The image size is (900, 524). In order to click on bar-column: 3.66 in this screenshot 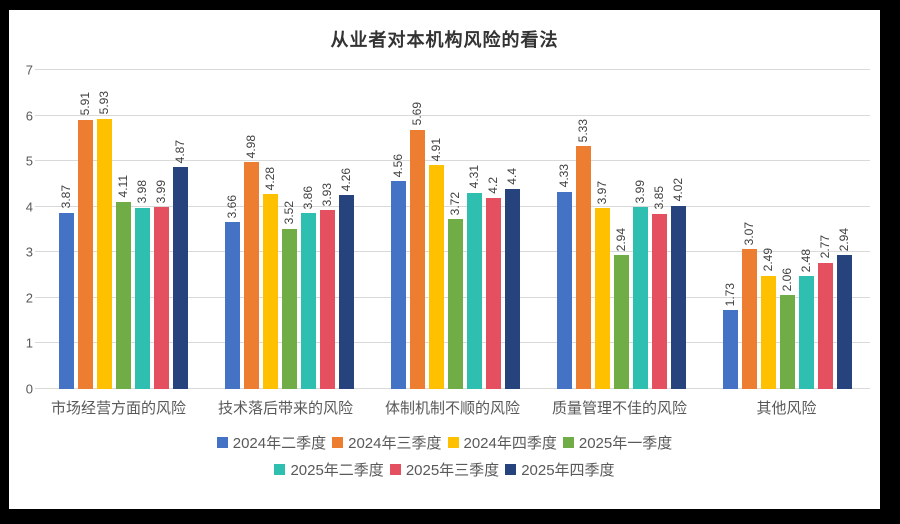, I will do `click(233, 229)`.